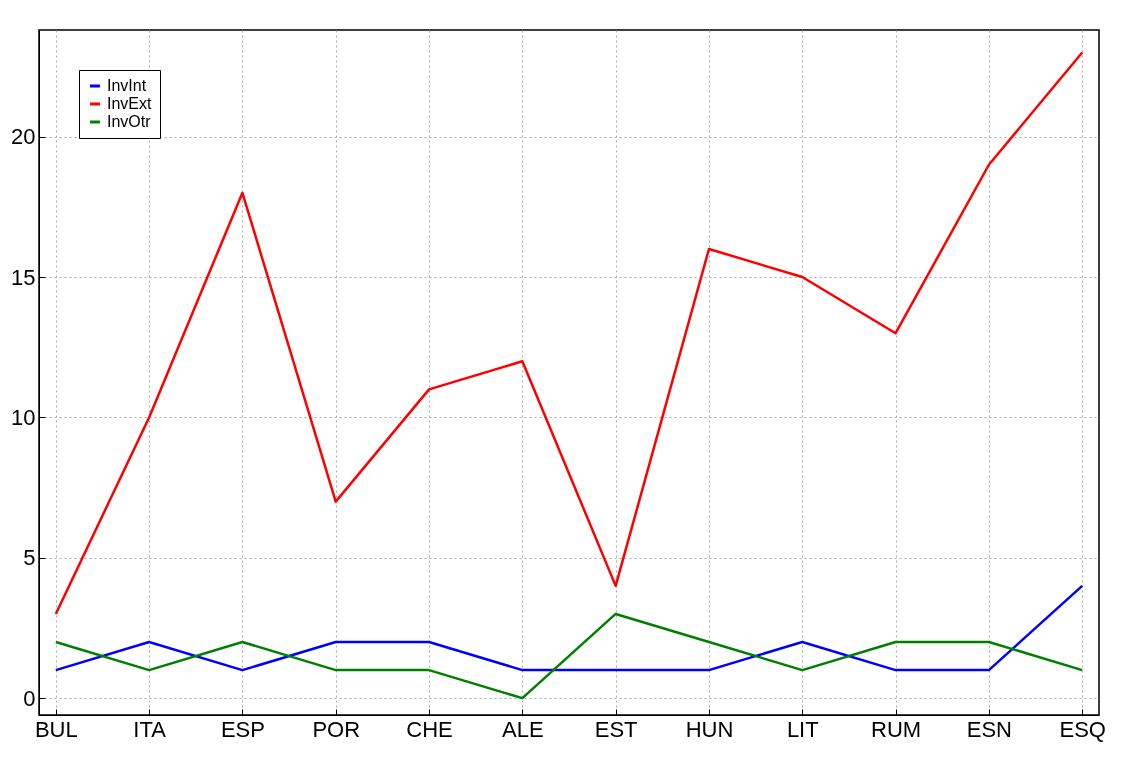 The image size is (1133, 758). I want to click on y-tick-label: 5, so click(29, 558).